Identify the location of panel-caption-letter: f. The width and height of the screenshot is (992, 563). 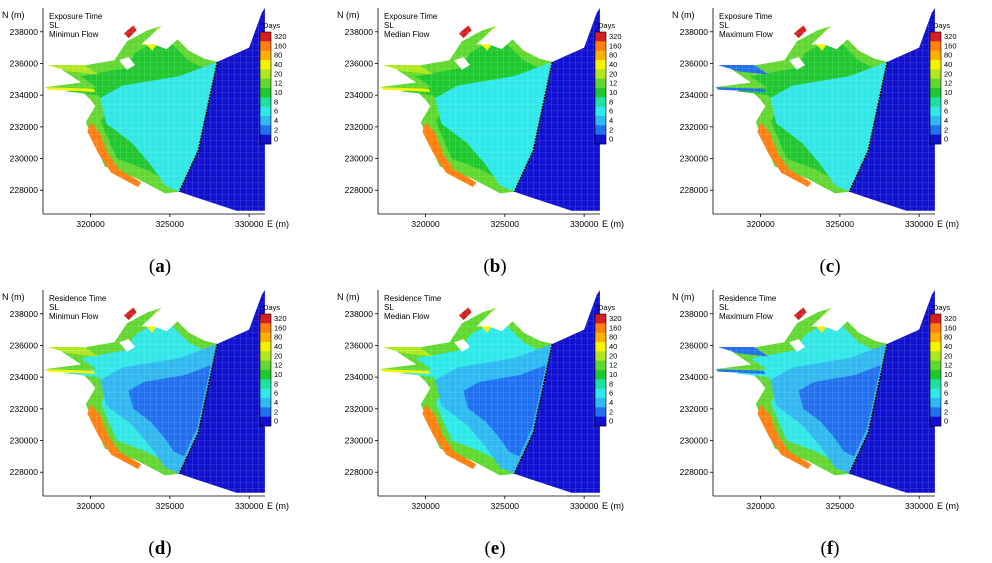
(830, 548).